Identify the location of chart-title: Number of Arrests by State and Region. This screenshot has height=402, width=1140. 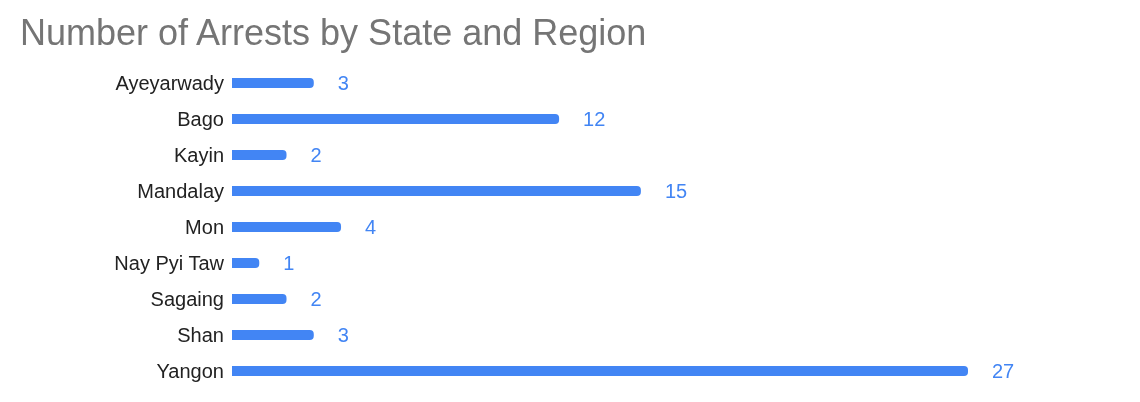
(334, 33).